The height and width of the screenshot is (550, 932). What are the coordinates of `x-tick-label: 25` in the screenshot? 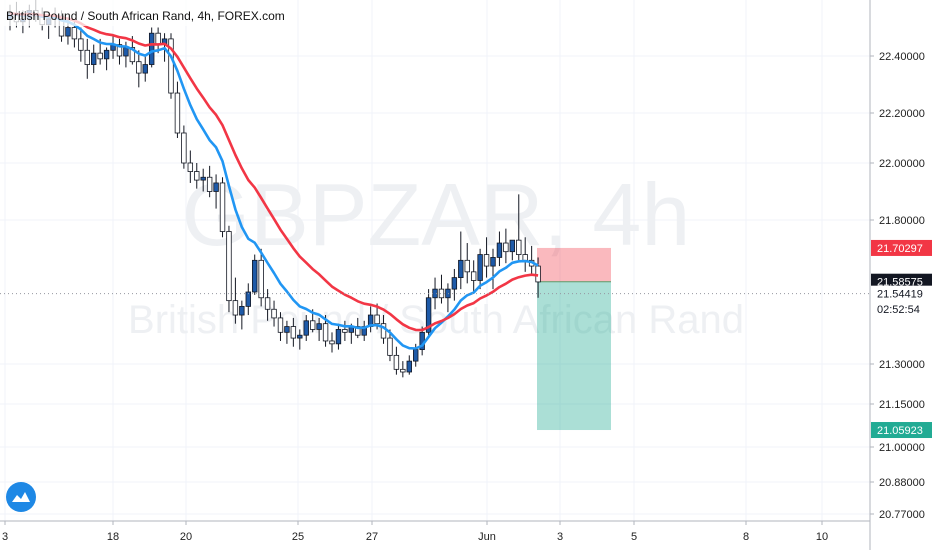 It's located at (298, 537).